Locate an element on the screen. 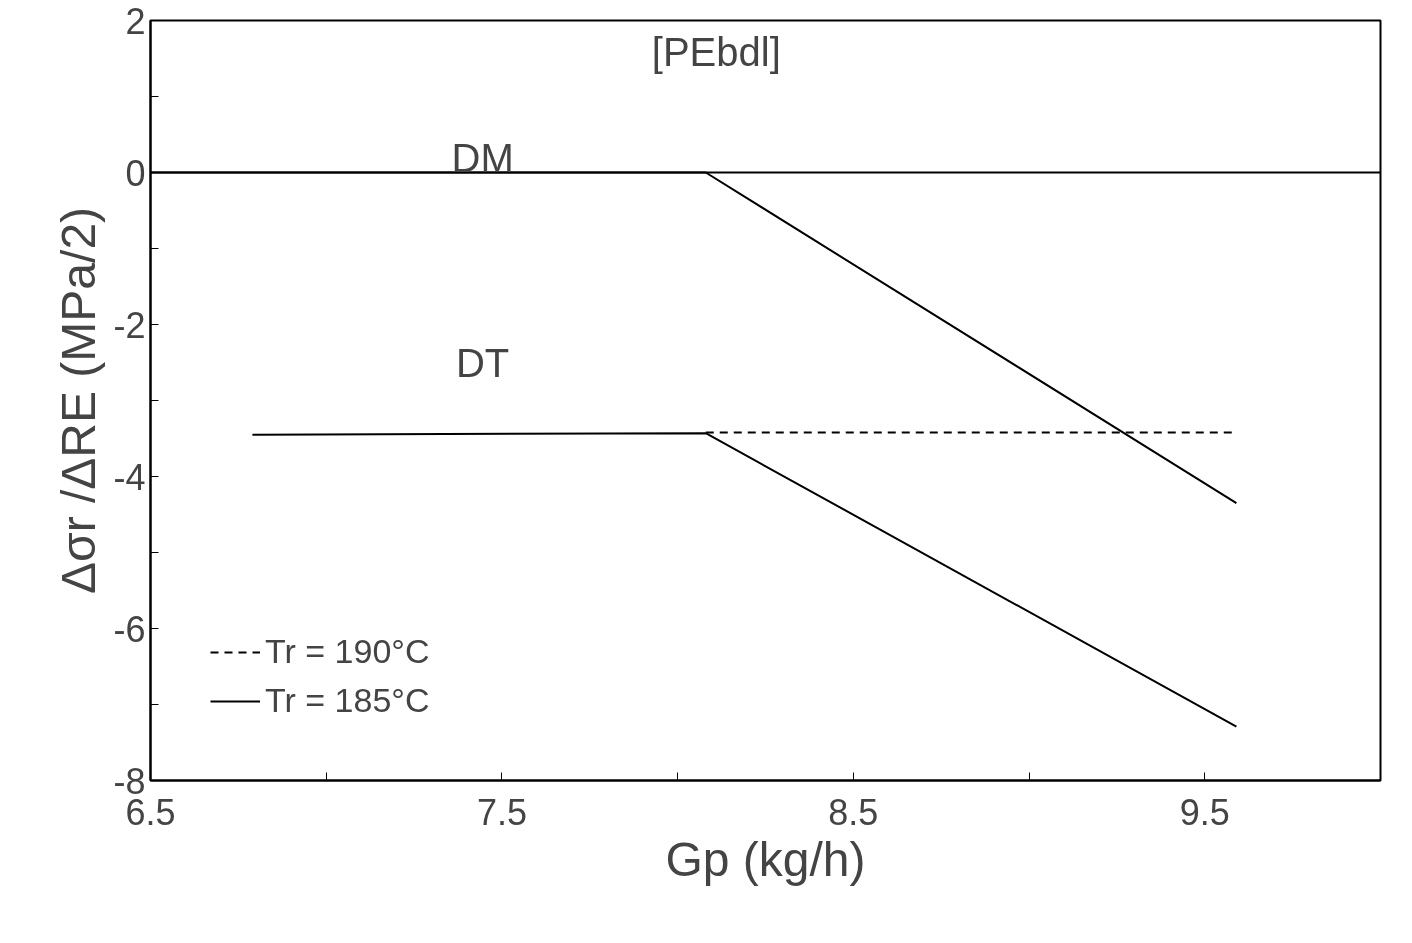  x-tick-label: 8.5 is located at coordinates (853, 812).